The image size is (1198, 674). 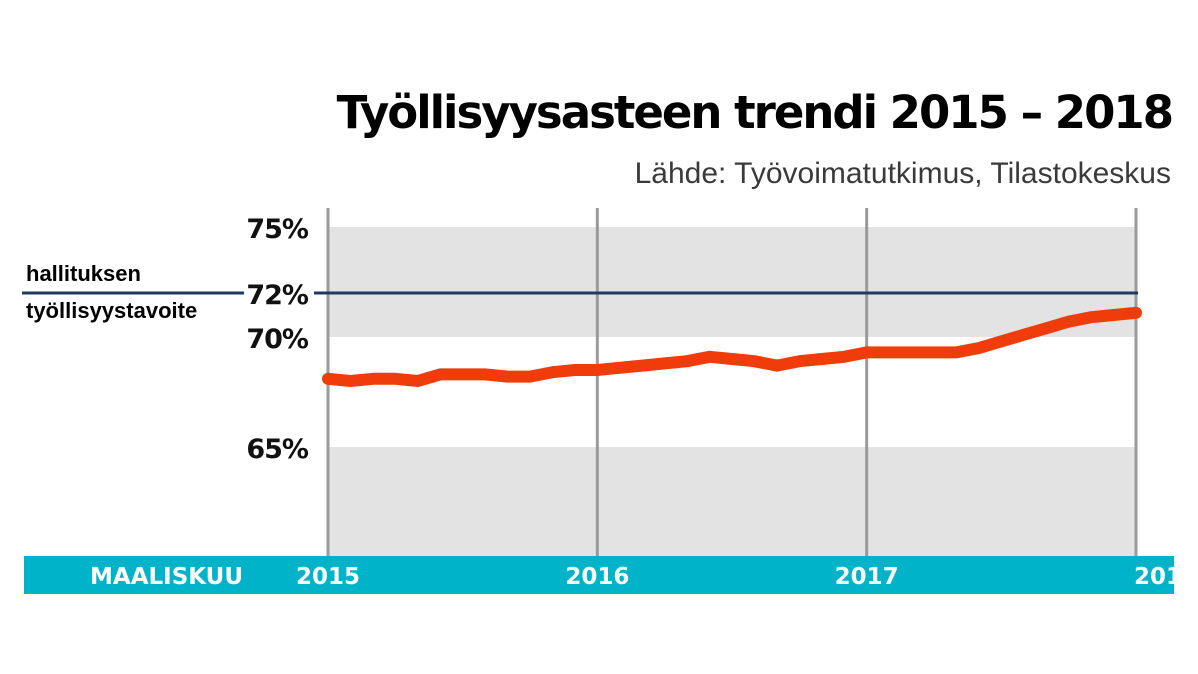 I want to click on x-axis-ticks: 2015 2016 2017 2018, so click(x=747, y=577).